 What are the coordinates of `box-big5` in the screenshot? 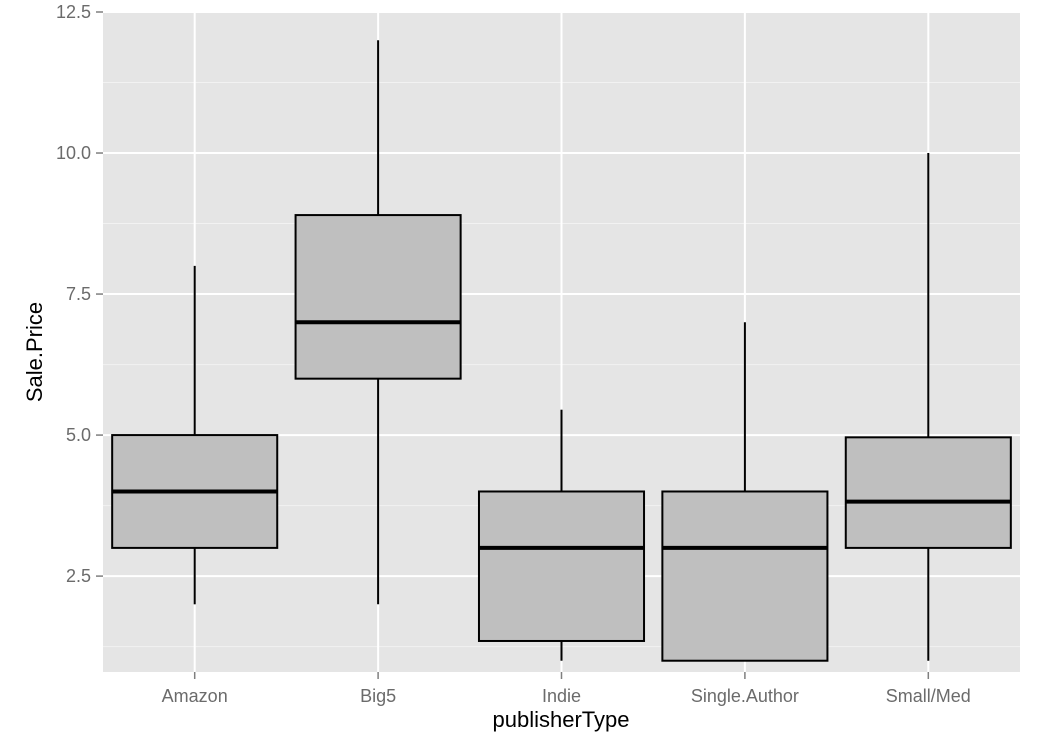 It's located at (378, 322).